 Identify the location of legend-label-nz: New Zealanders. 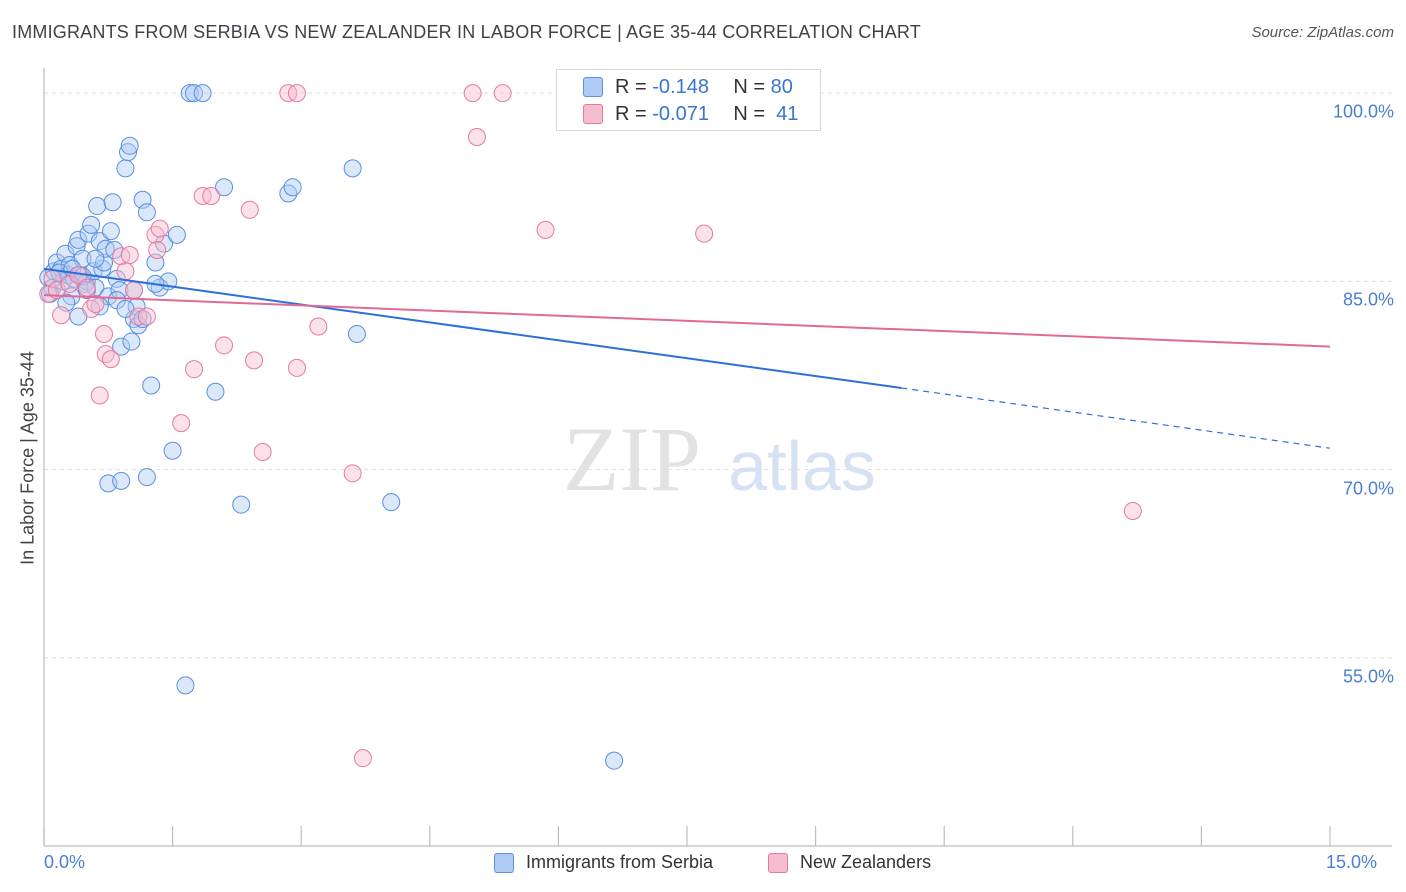
(866, 862).